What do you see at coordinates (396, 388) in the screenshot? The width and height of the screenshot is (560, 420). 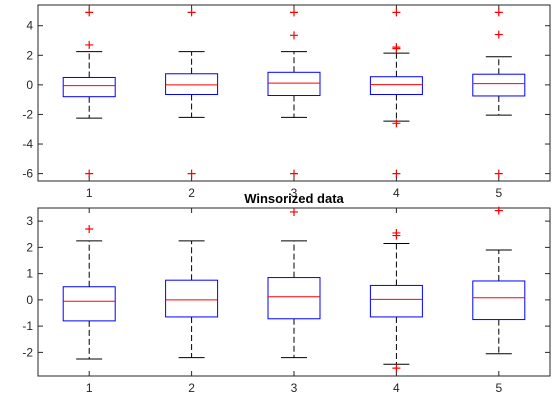 I see `bottom-xtick-label: 4` at bounding box center [396, 388].